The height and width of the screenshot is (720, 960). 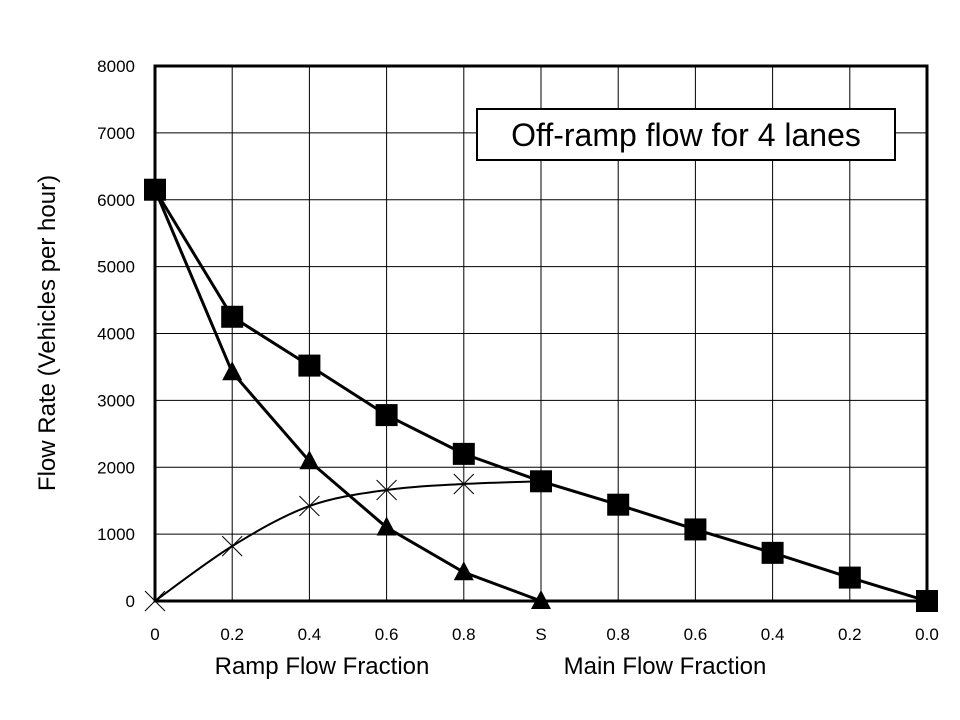 What do you see at coordinates (130, 601) in the screenshot?
I see `y-tick-label: 0` at bounding box center [130, 601].